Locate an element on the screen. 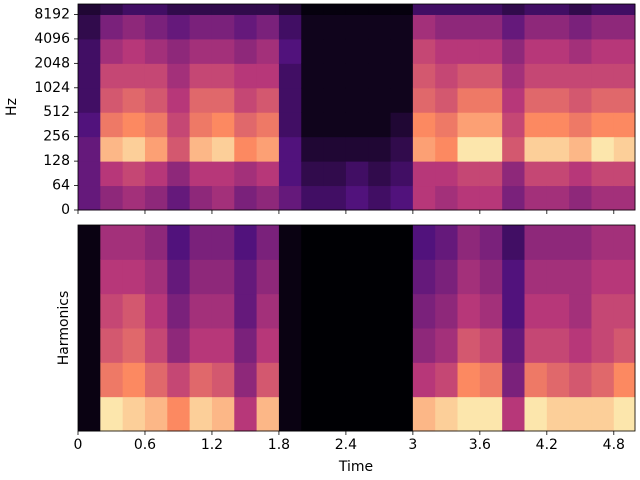  x-tick-label: 0.6 is located at coordinates (145, 445).